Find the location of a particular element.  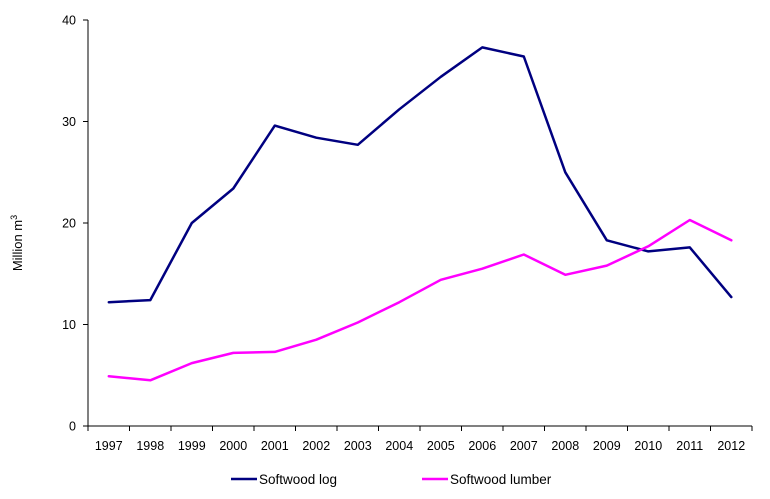

y-axis-title: Million m3 is located at coordinates (17, 243).